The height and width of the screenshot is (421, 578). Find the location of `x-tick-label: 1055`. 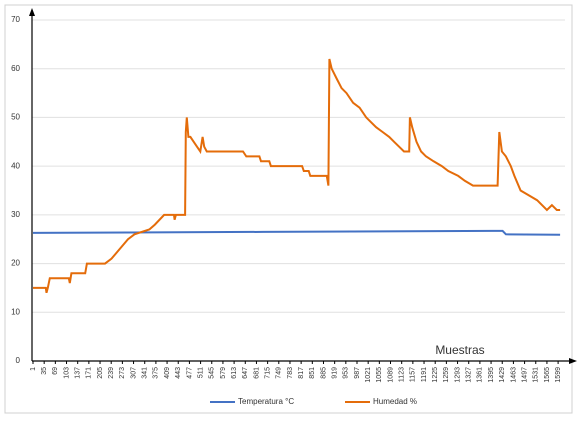

x-tick-label: 1055 is located at coordinates (379, 375).